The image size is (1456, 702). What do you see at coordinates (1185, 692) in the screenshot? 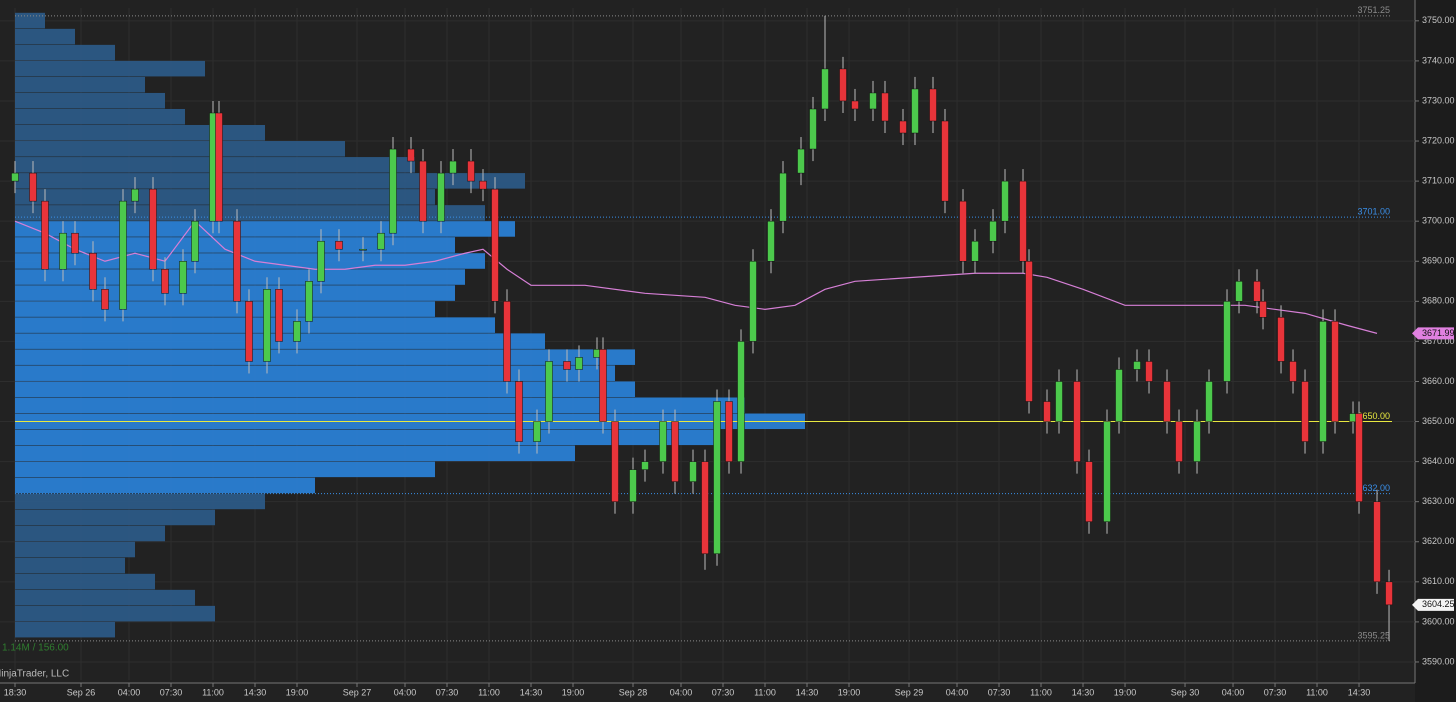
I see `x-tick-label: Sep 30` at bounding box center [1185, 692].